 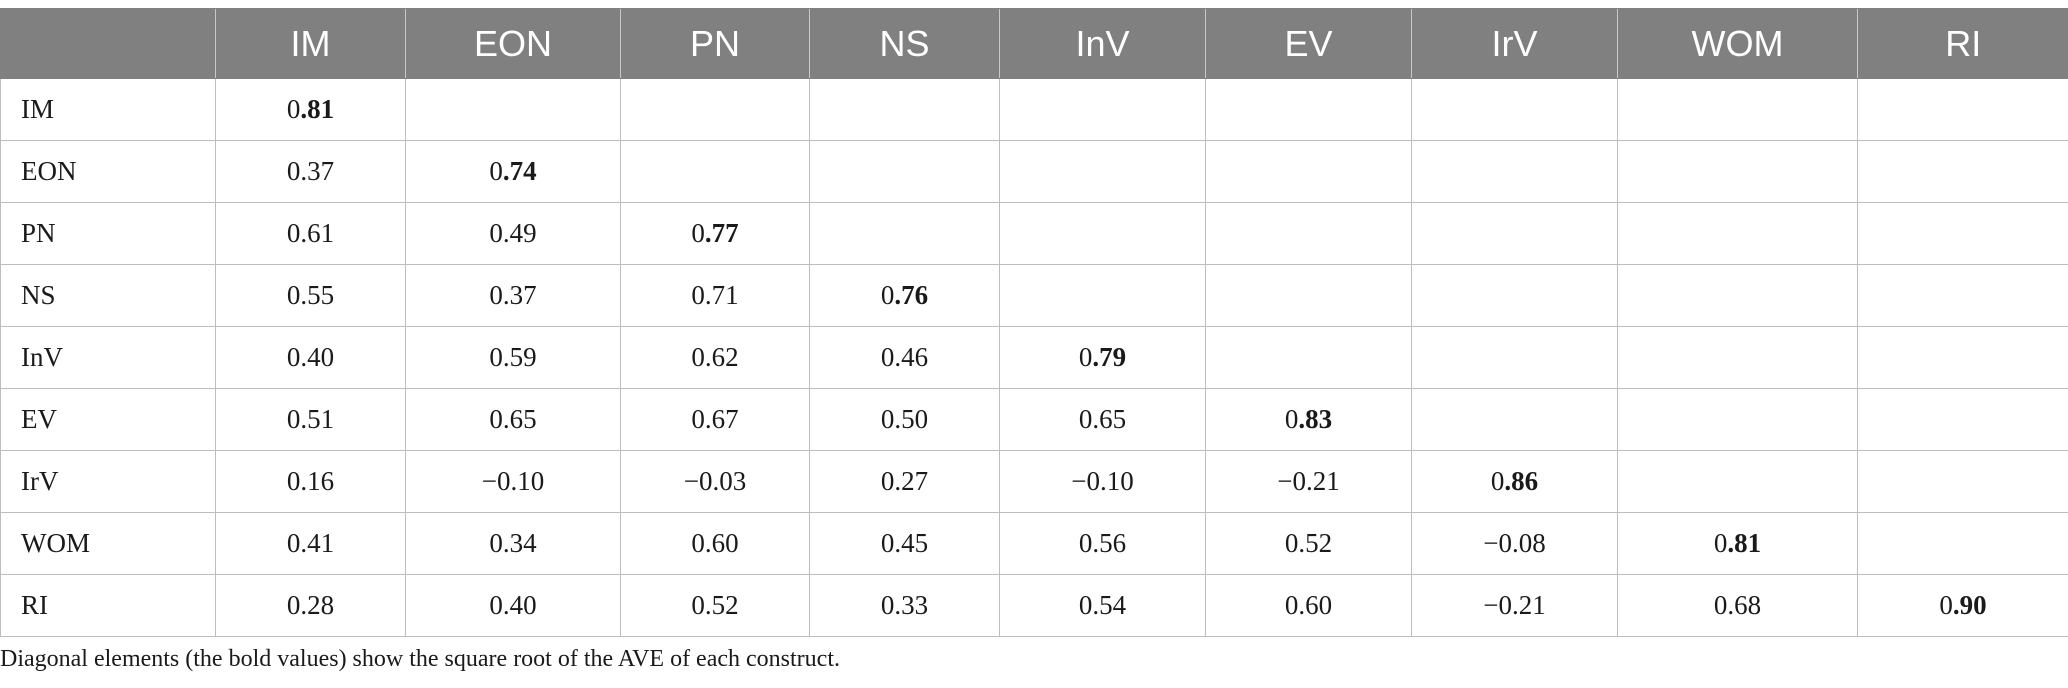 What do you see at coordinates (904, 481) in the screenshot?
I see `correlation-cell: 0.27` at bounding box center [904, 481].